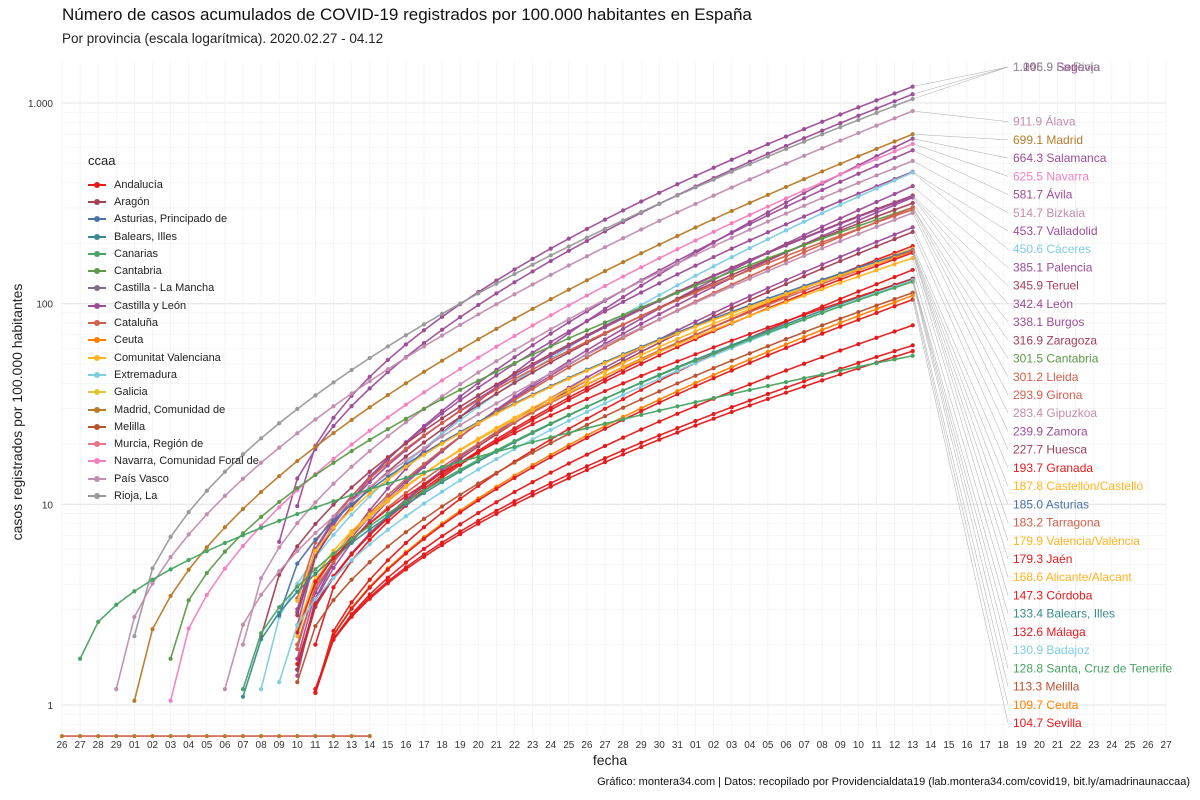  What do you see at coordinates (533, 745) in the screenshot?
I see `x-tick-label: 23` at bounding box center [533, 745].